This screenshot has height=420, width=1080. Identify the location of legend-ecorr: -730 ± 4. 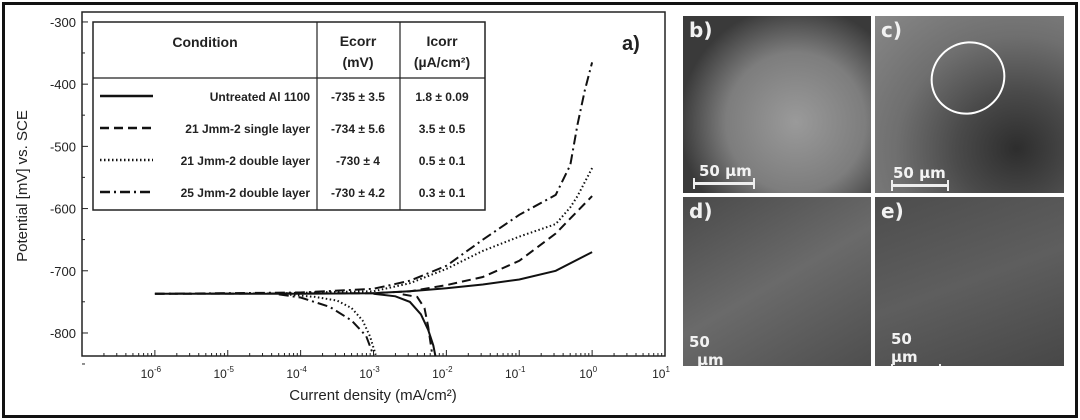
(358, 161).